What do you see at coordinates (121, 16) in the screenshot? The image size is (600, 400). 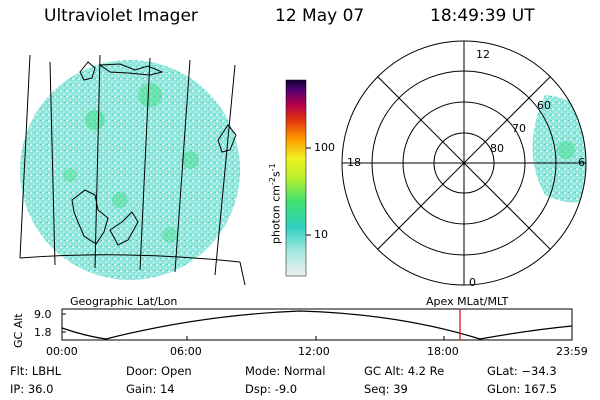 I see `instrument-title: Ultraviolet Imager` at bounding box center [121, 16].